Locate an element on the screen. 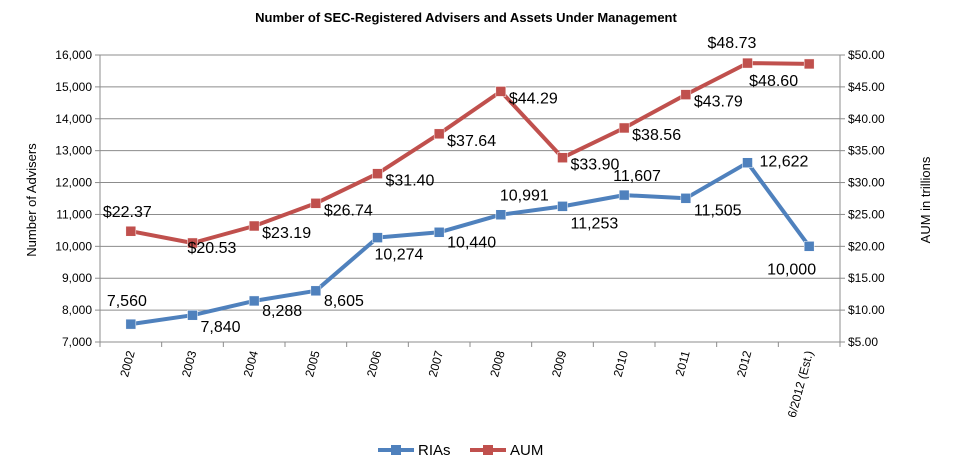 The width and height of the screenshot is (966, 476). rias-data-label: 10,440 is located at coordinates (471, 242).